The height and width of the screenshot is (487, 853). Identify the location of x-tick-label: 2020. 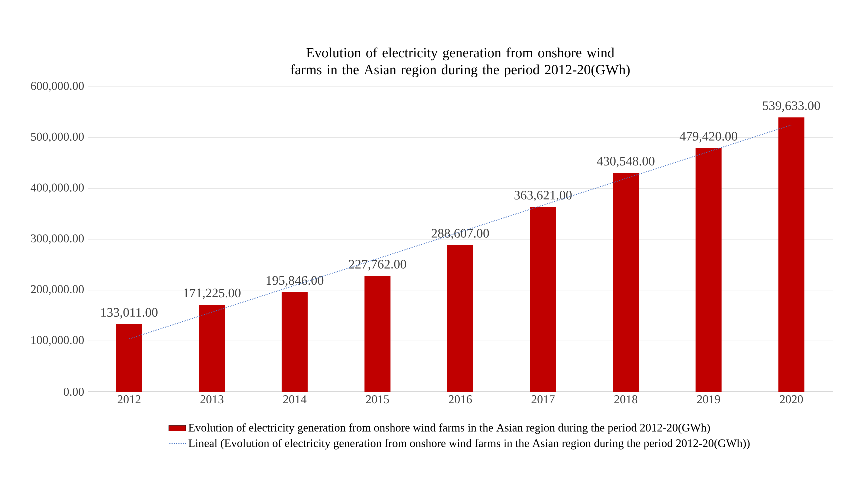
(792, 400).